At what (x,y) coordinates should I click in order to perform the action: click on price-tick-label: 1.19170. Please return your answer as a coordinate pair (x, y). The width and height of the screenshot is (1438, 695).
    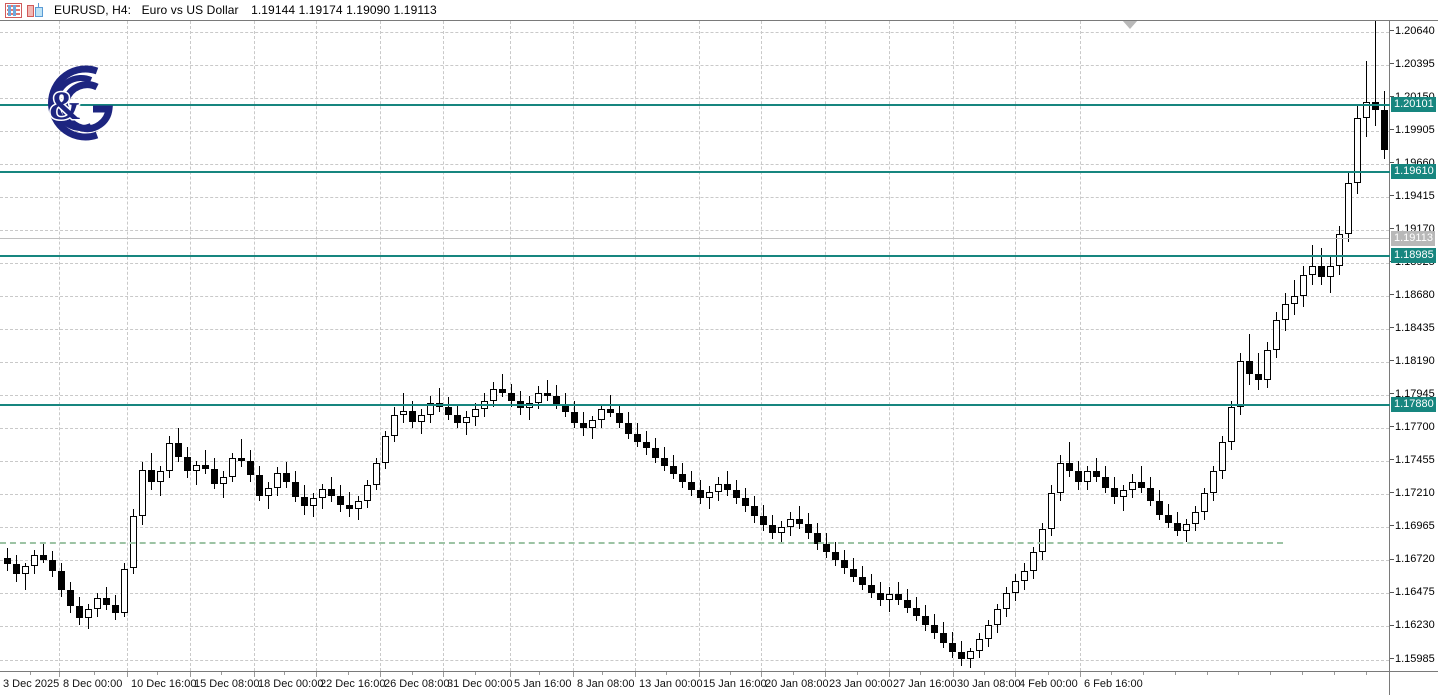
    Looking at the image, I should click on (1412, 229).